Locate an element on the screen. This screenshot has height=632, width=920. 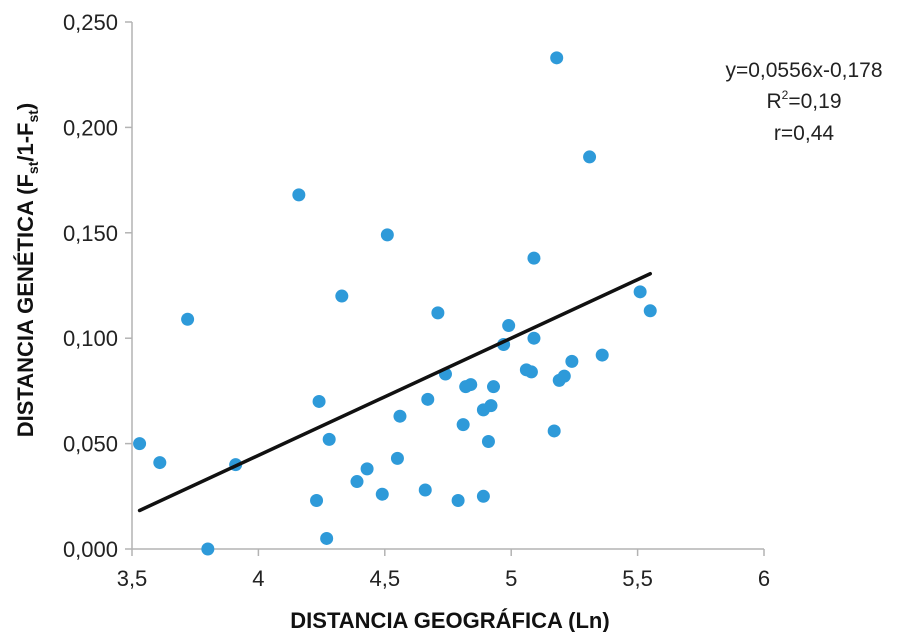
y-axis-title-mid: /1-F is located at coordinates (25, 142).